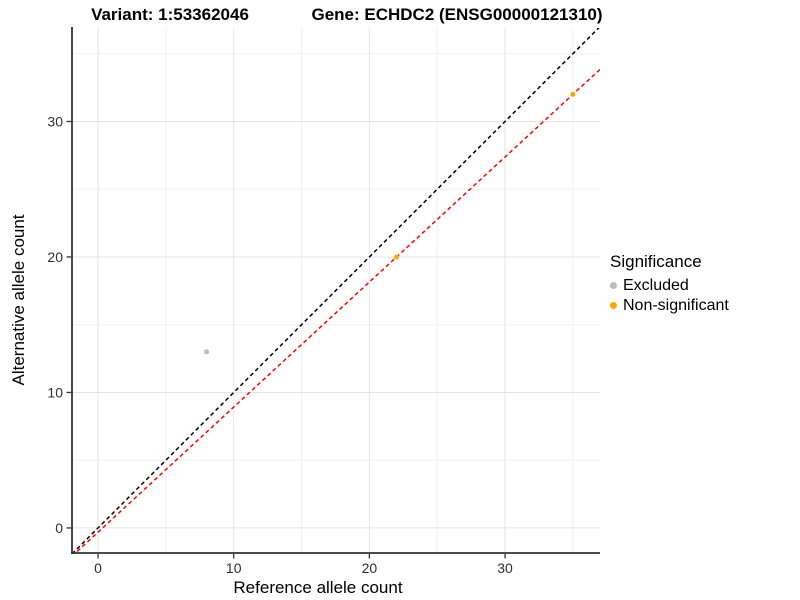 The width and height of the screenshot is (800, 600). What do you see at coordinates (207, 352) in the screenshot?
I see `data-point-excluded` at bounding box center [207, 352].